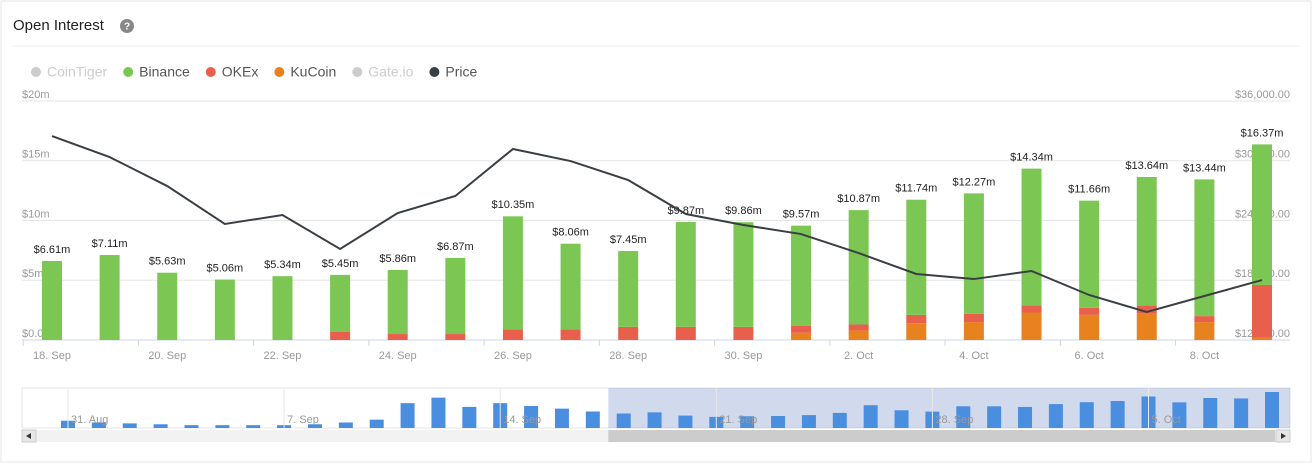  What do you see at coordinates (390, 72) in the screenshot?
I see `legend-label: Gate.io` at bounding box center [390, 72].